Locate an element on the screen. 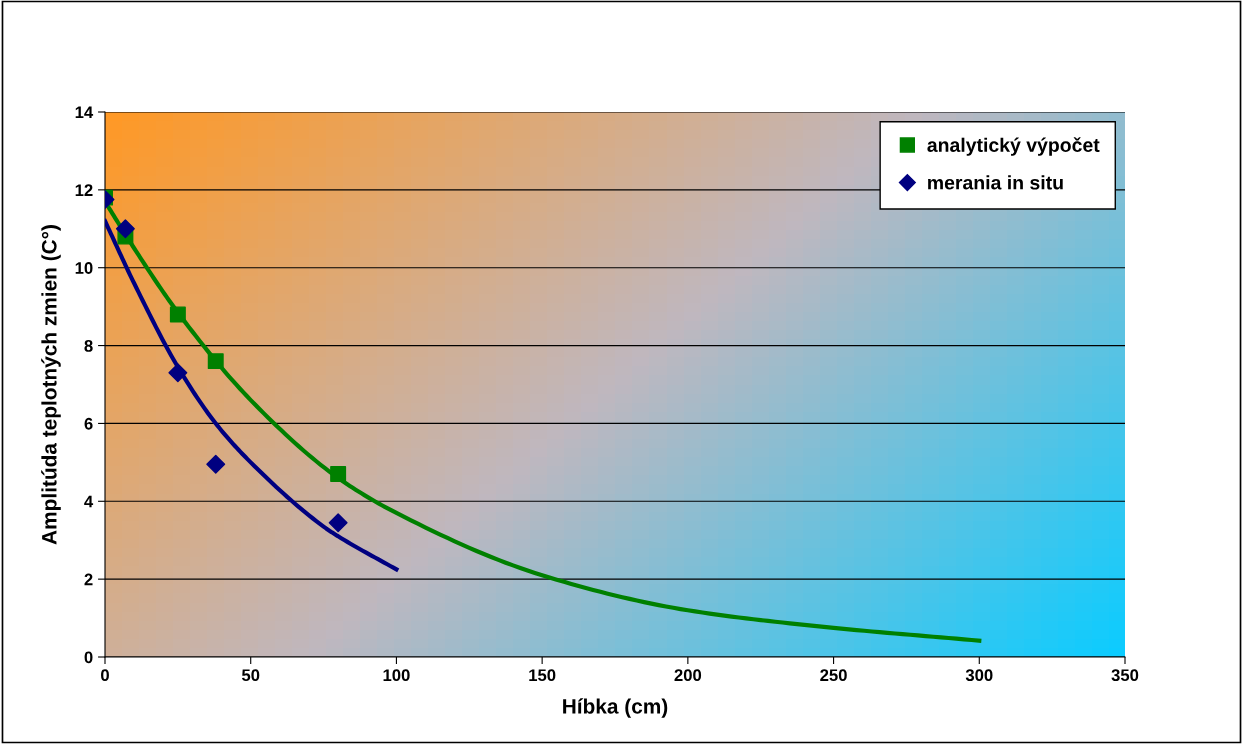 This screenshot has height=744, width=1243. y-tick-label: 12 is located at coordinates (84, 190).